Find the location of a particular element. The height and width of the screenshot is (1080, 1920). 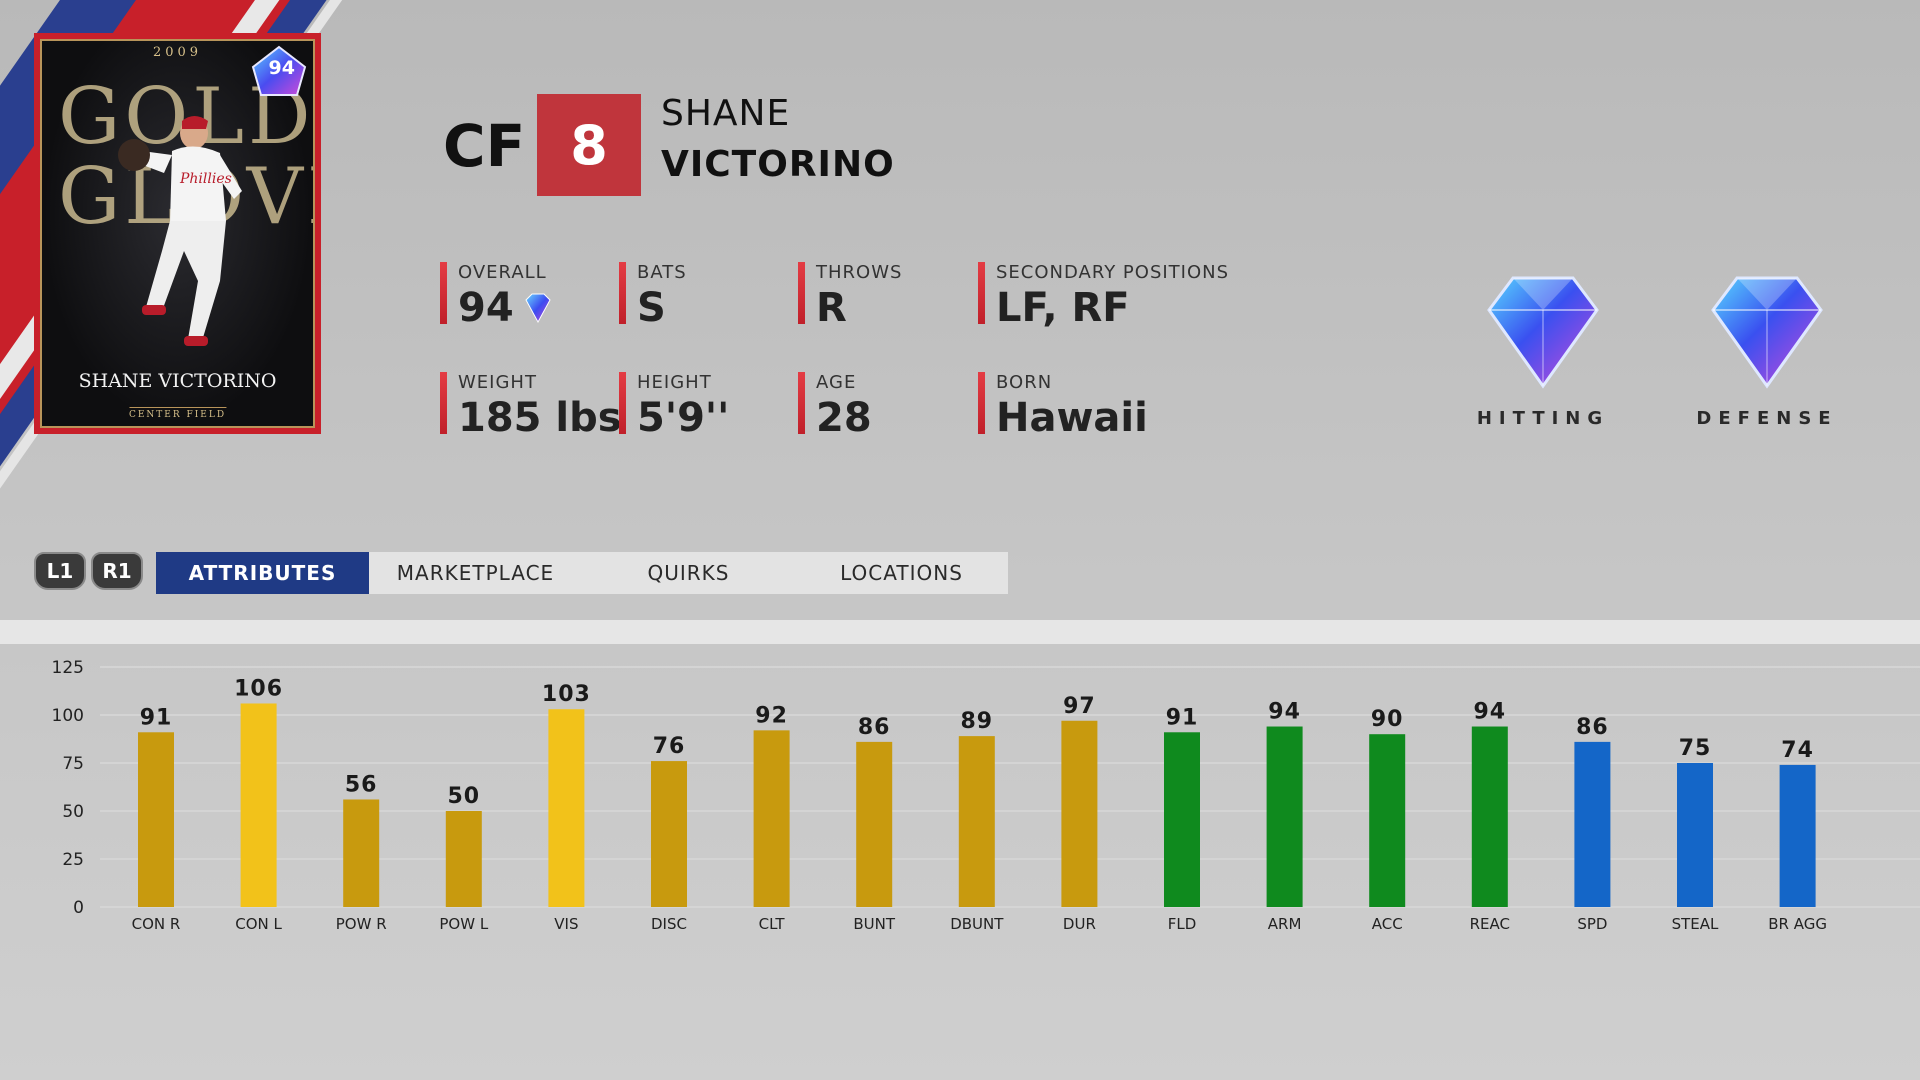

stat-throws-label: THROWS is located at coordinates (859, 272).